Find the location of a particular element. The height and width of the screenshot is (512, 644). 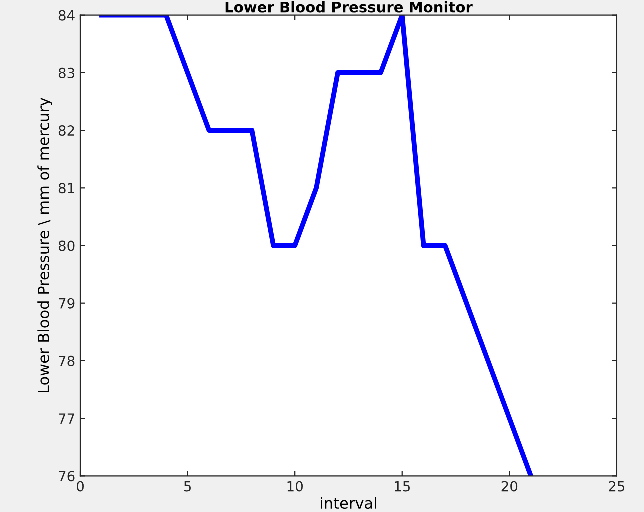

x-tick-label: 5 is located at coordinates (187, 486).